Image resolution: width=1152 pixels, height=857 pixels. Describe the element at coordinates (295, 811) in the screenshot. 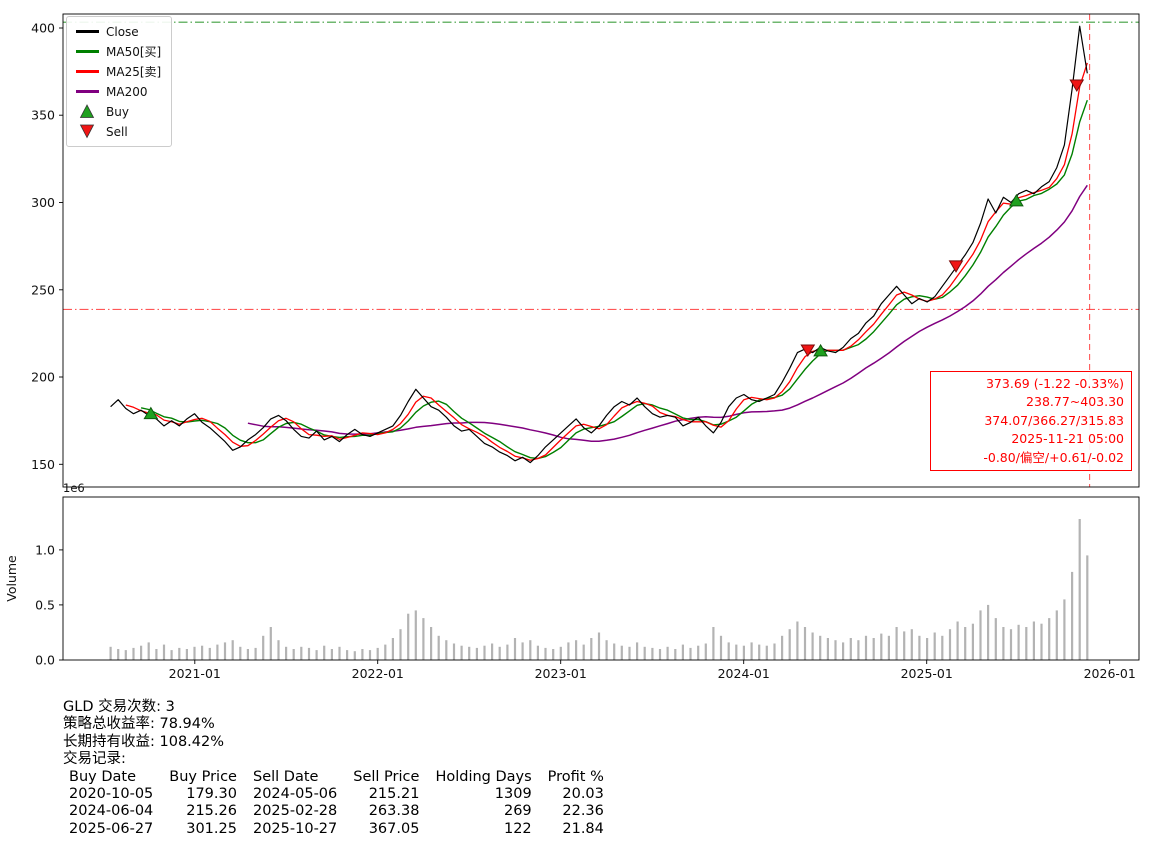

I see `trade-table-cell: 2025-02-28` at that location.